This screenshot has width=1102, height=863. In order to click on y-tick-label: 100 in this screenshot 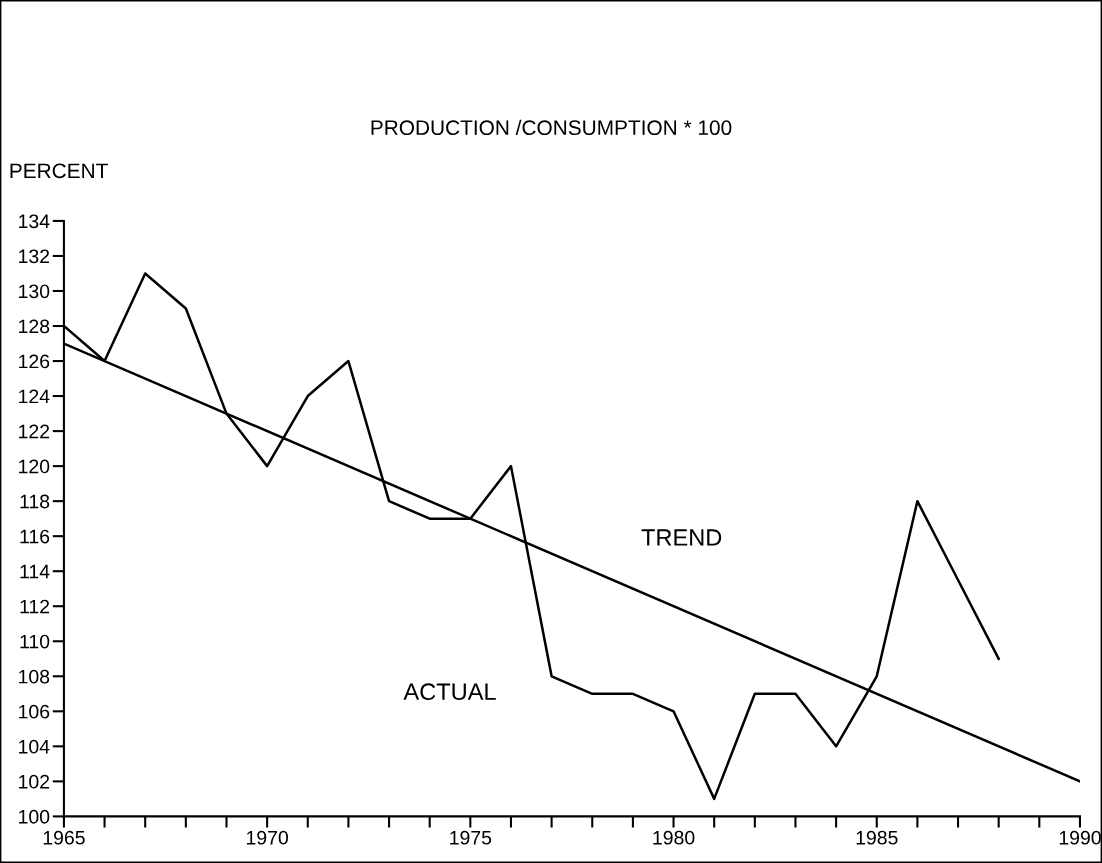, I will do `click(34, 816)`.